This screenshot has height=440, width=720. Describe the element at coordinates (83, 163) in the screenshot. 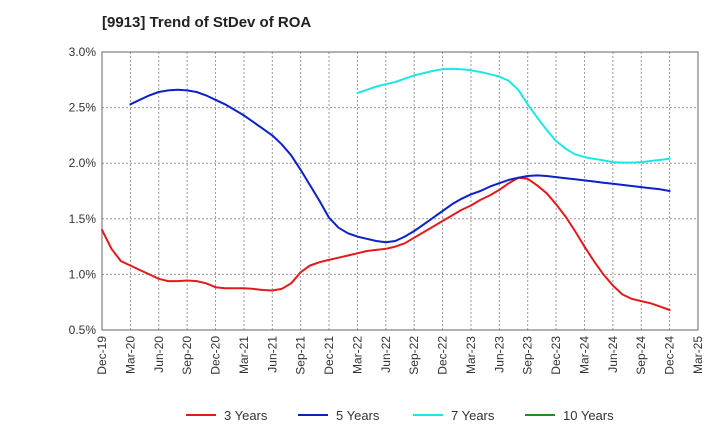

I see `y-tick-label: 2.0%` at that location.